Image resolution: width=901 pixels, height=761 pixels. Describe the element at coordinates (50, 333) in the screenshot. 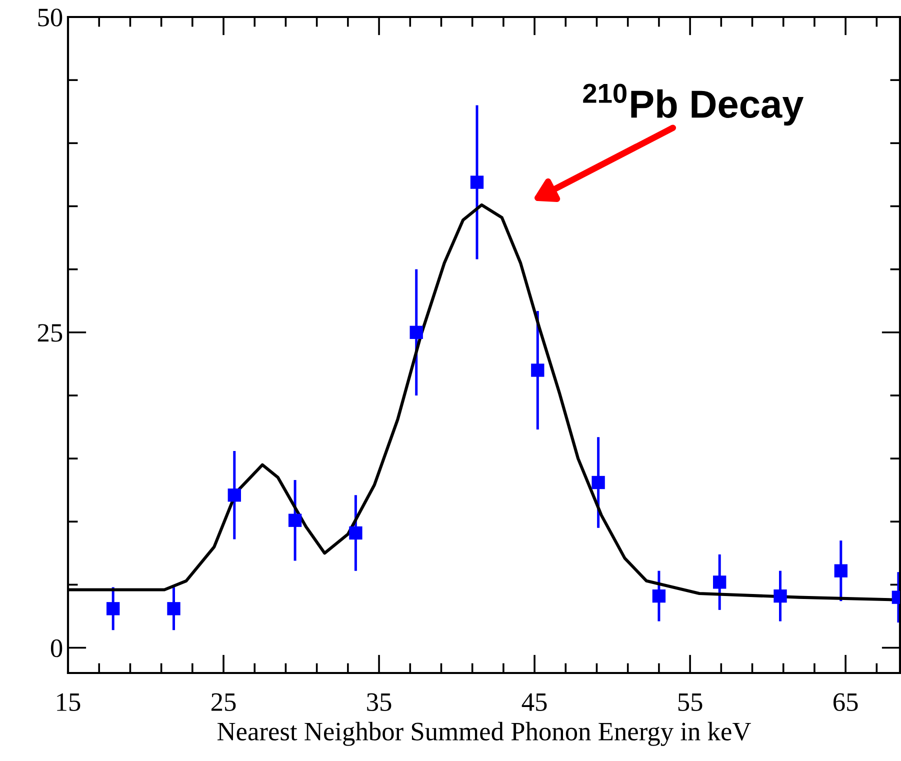

I see `y-tick-label: 25` at that location.